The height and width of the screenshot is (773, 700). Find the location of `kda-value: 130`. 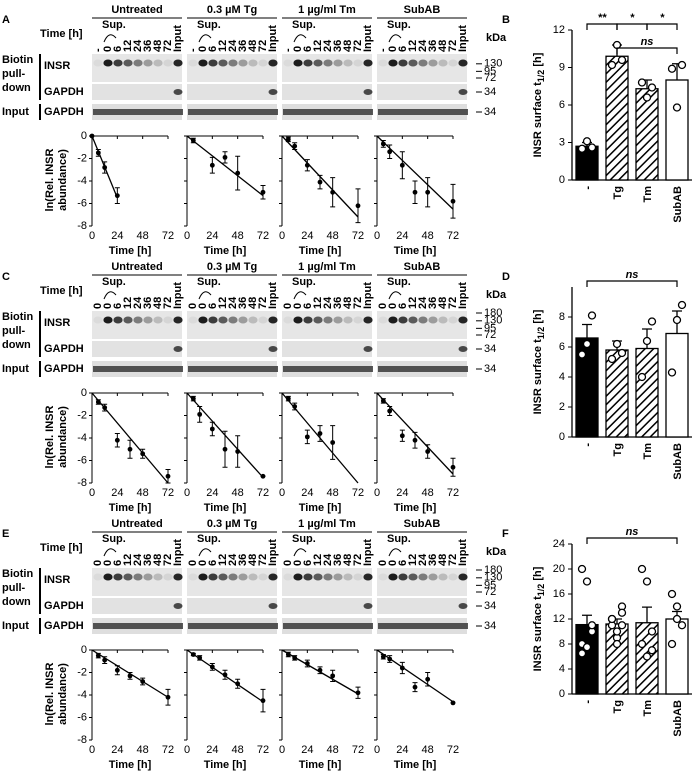

kda-value: 130 is located at coordinates (493, 321).